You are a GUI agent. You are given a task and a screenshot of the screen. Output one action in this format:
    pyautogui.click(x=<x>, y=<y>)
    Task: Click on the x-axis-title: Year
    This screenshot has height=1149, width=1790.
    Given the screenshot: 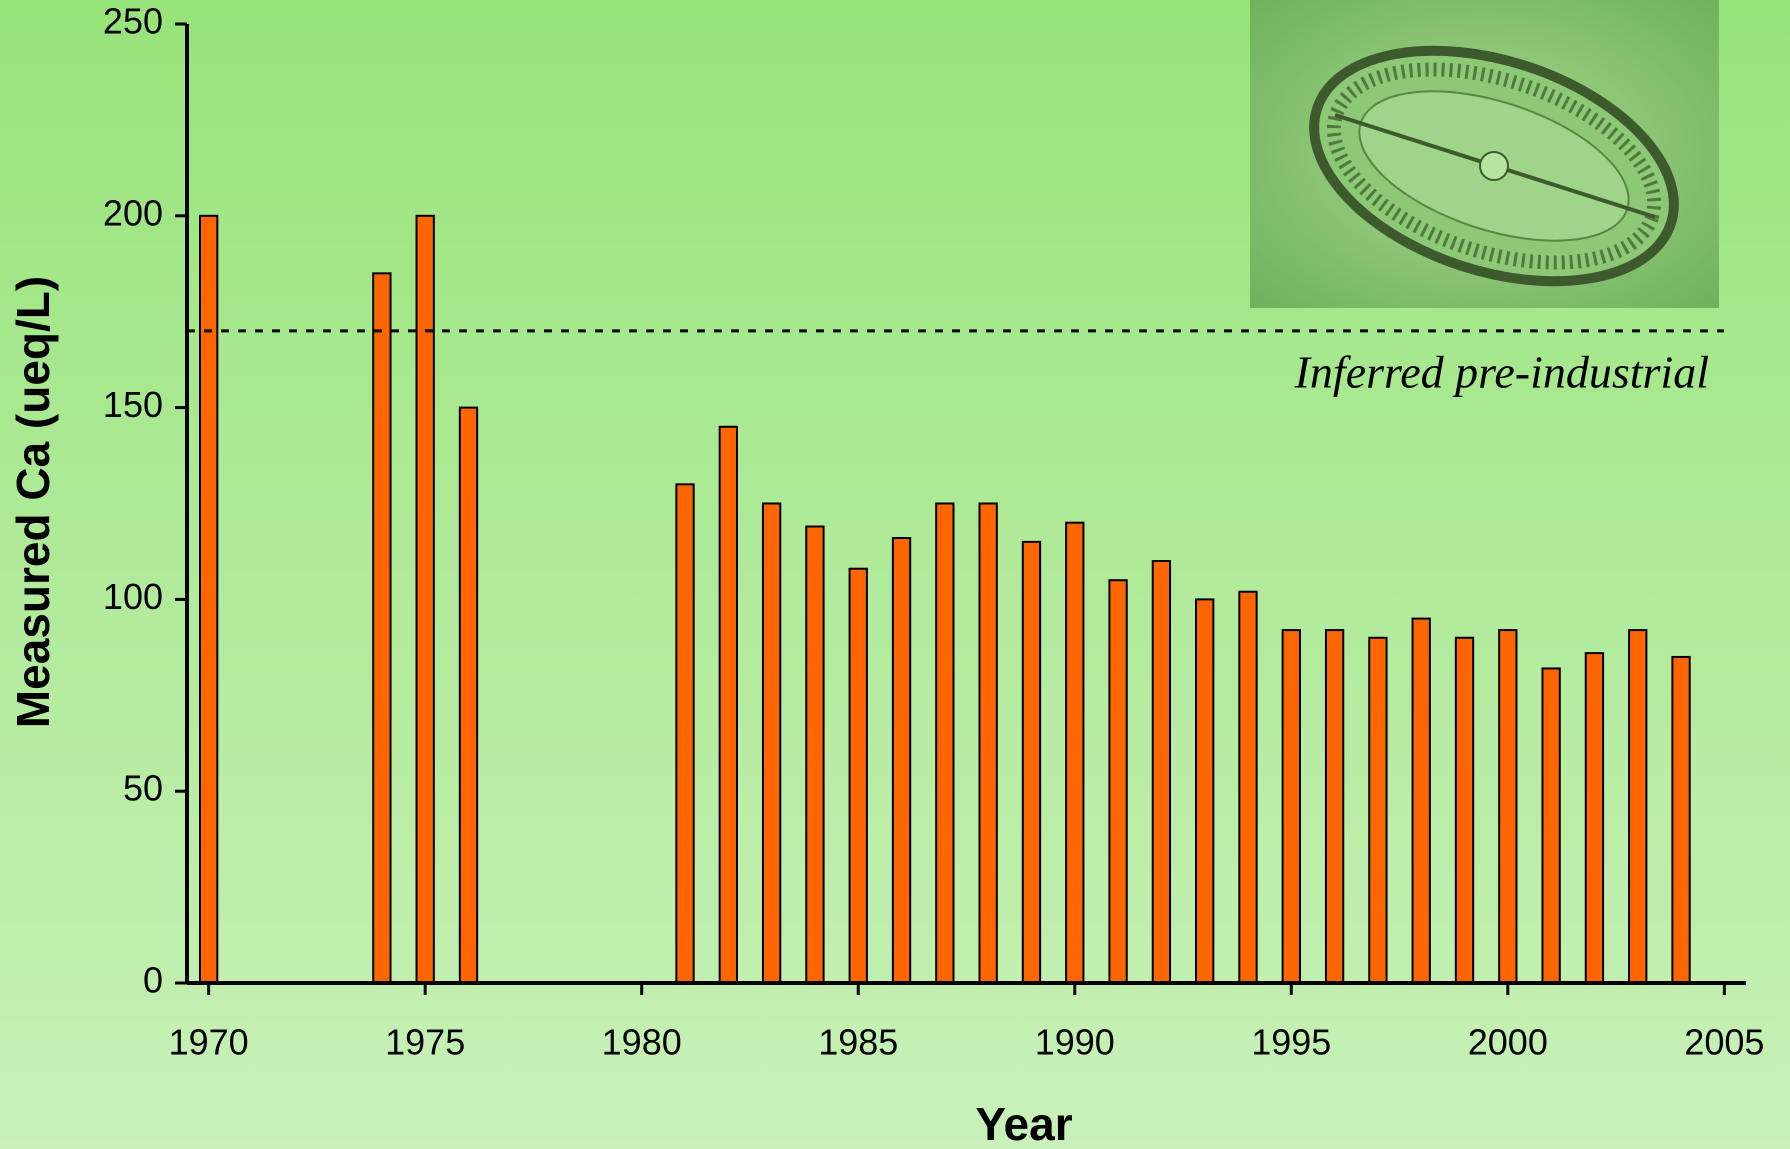 What is the action you would take?
    pyautogui.click(x=1023, y=1123)
    